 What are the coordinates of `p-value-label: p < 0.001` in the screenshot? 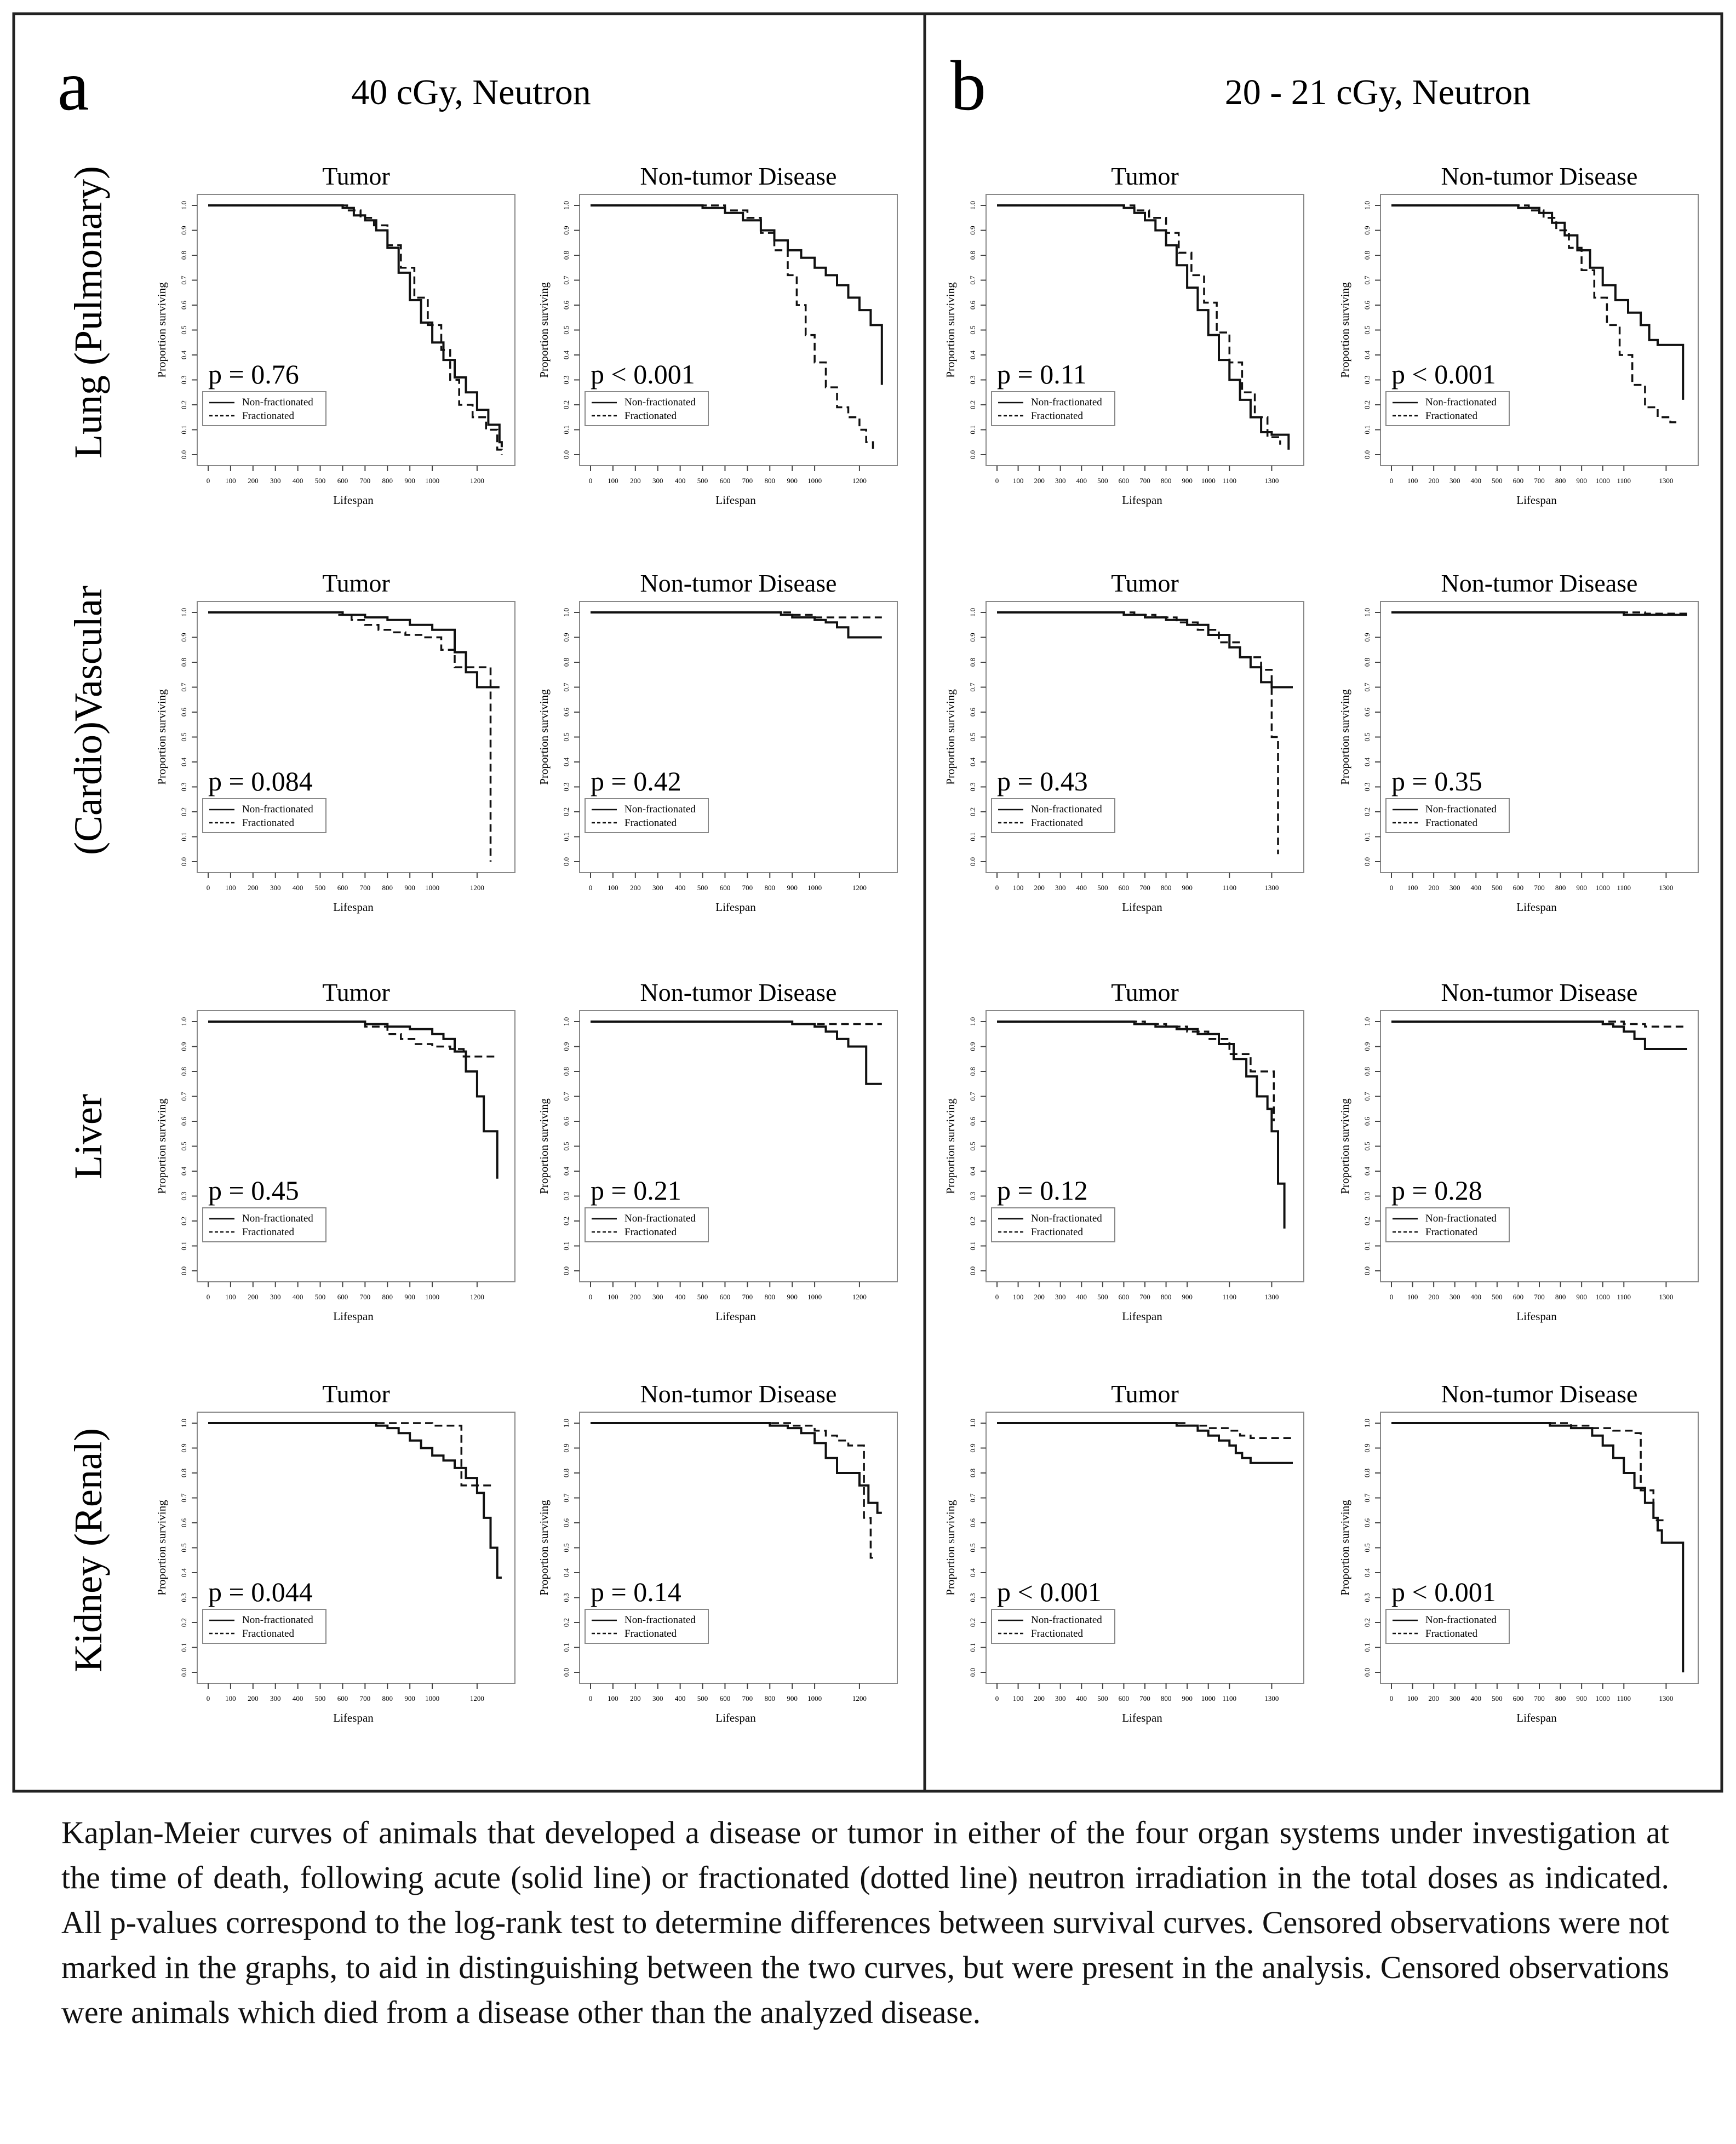 It's located at (1443, 374).